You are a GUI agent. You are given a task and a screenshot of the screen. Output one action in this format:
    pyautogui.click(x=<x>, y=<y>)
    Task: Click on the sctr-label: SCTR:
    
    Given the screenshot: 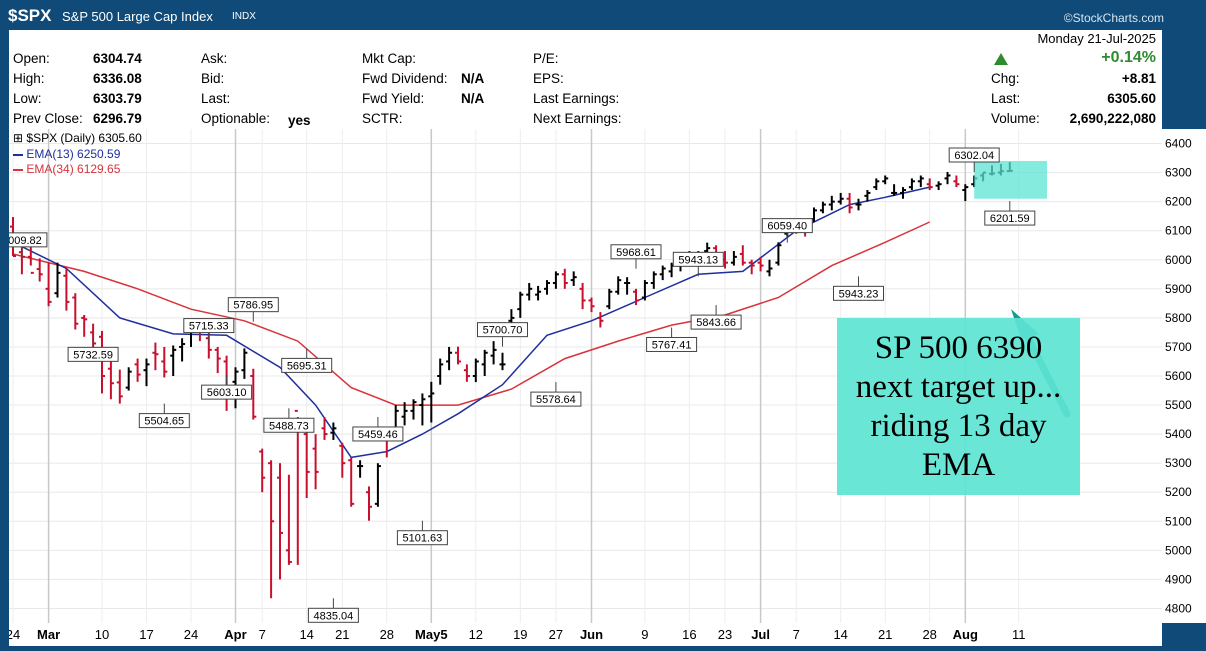 What is the action you would take?
    pyautogui.click(x=382, y=118)
    